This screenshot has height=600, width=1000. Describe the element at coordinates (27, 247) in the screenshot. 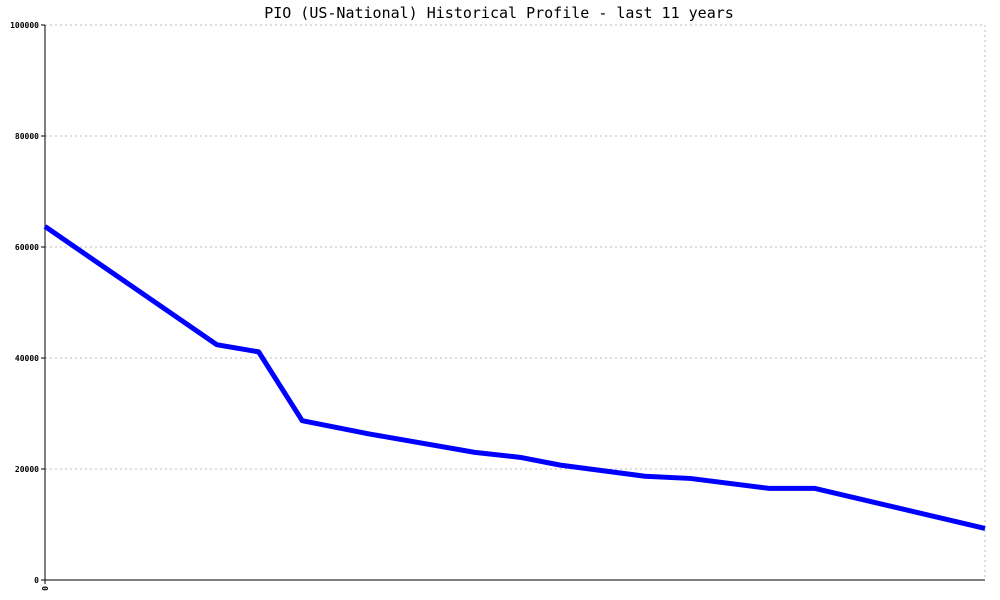

I see `y-tick-label: 60000` at that location.